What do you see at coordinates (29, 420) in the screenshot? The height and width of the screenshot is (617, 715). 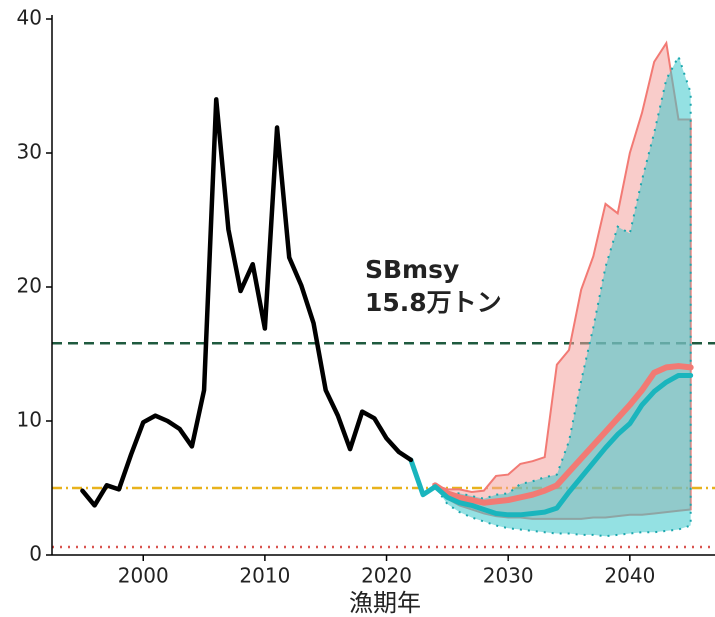 I see `y-tick-label: 10` at bounding box center [29, 420].